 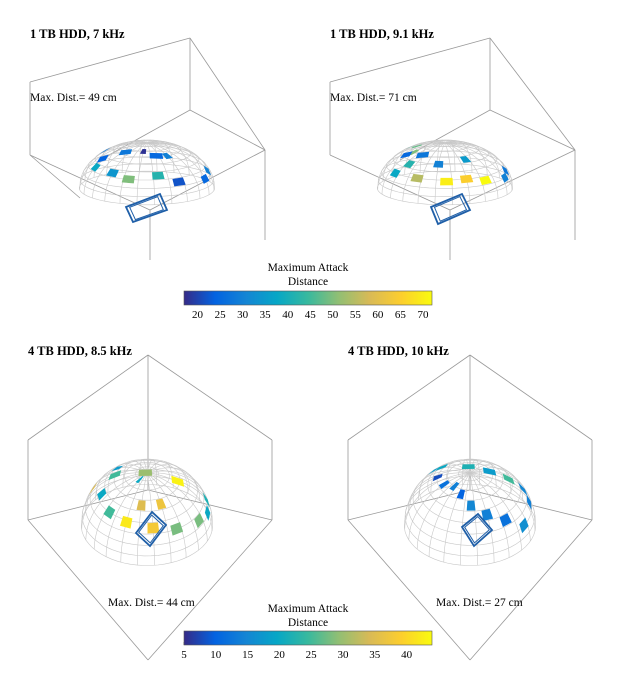 I want to click on colorbar-tick-label: 25, so click(x=221, y=315).